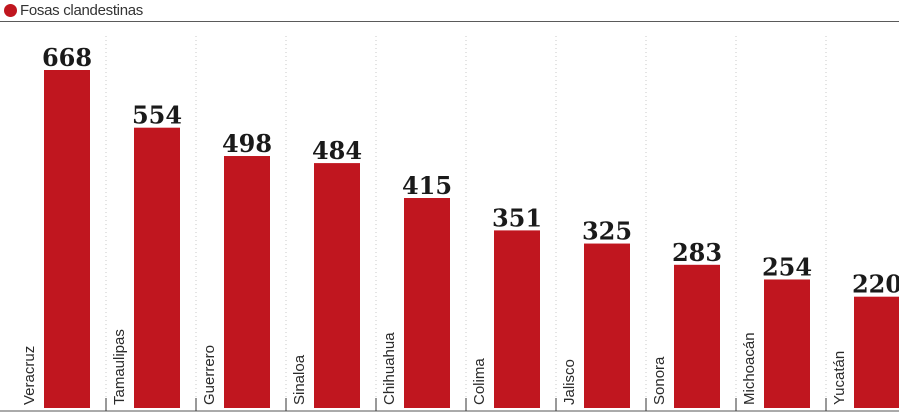 The image size is (899, 413). I want to click on data-label: 351, so click(517, 217).